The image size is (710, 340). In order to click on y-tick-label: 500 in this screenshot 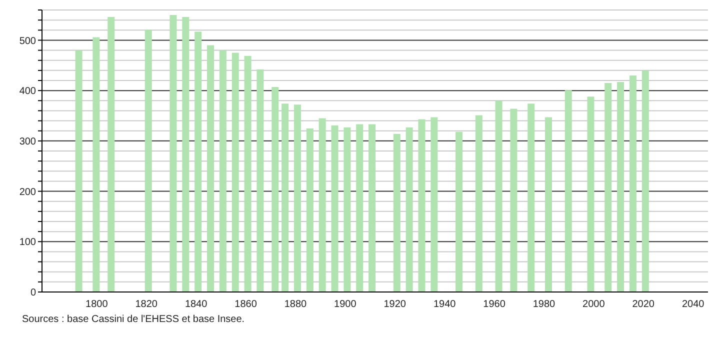, I will do `click(27, 41)`.